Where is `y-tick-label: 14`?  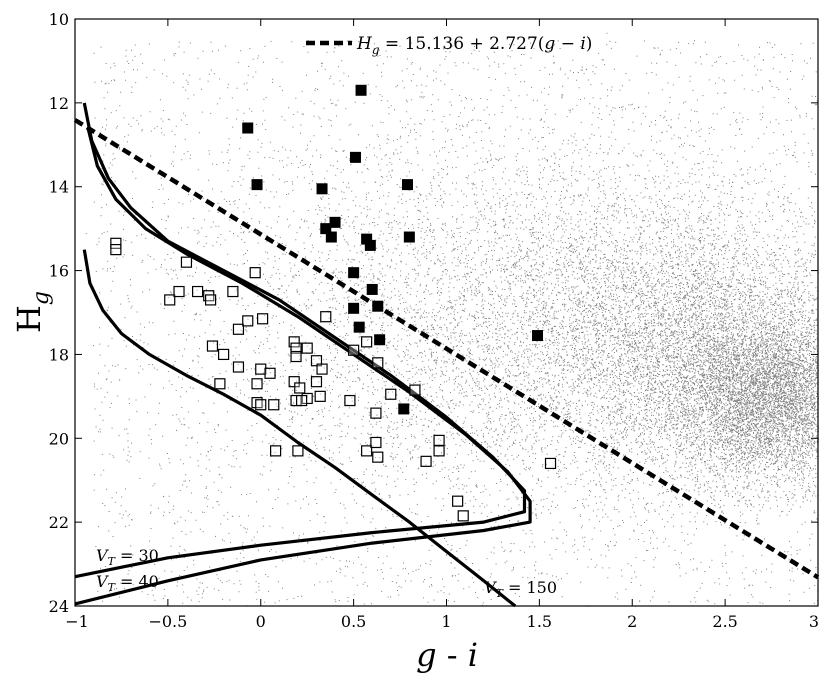 y-tick-label: 14 is located at coordinates (59, 187).